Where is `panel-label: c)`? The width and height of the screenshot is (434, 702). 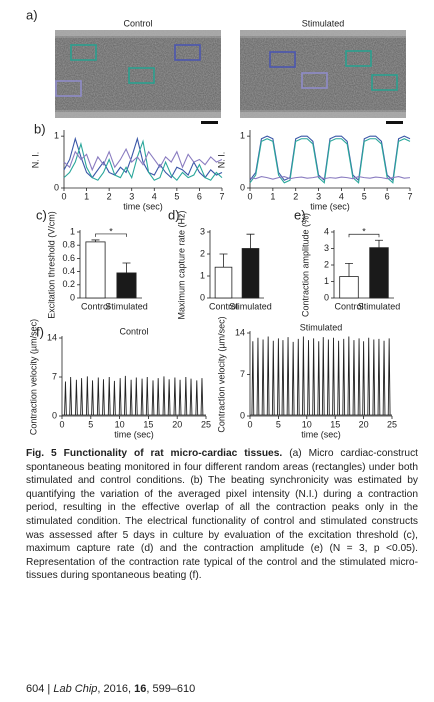 panel-label: c) is located at coordinates (41, 214).